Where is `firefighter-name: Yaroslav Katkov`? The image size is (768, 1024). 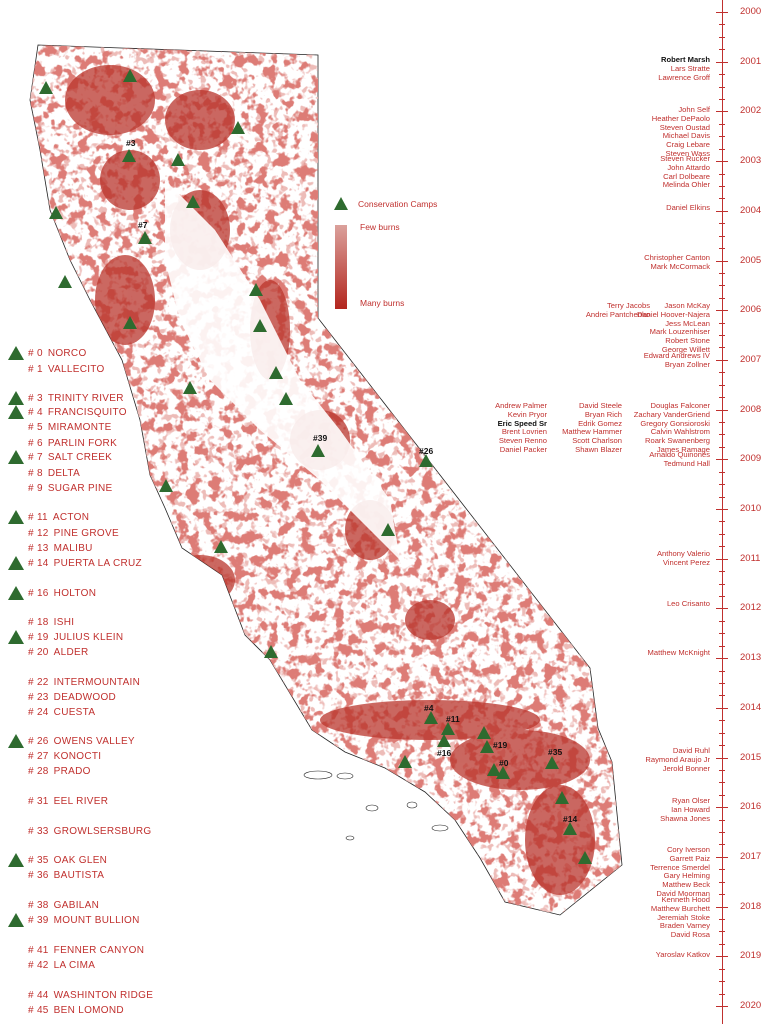
firefighter-name: Yaroslav Katkov is located at coordinates (682, 954).